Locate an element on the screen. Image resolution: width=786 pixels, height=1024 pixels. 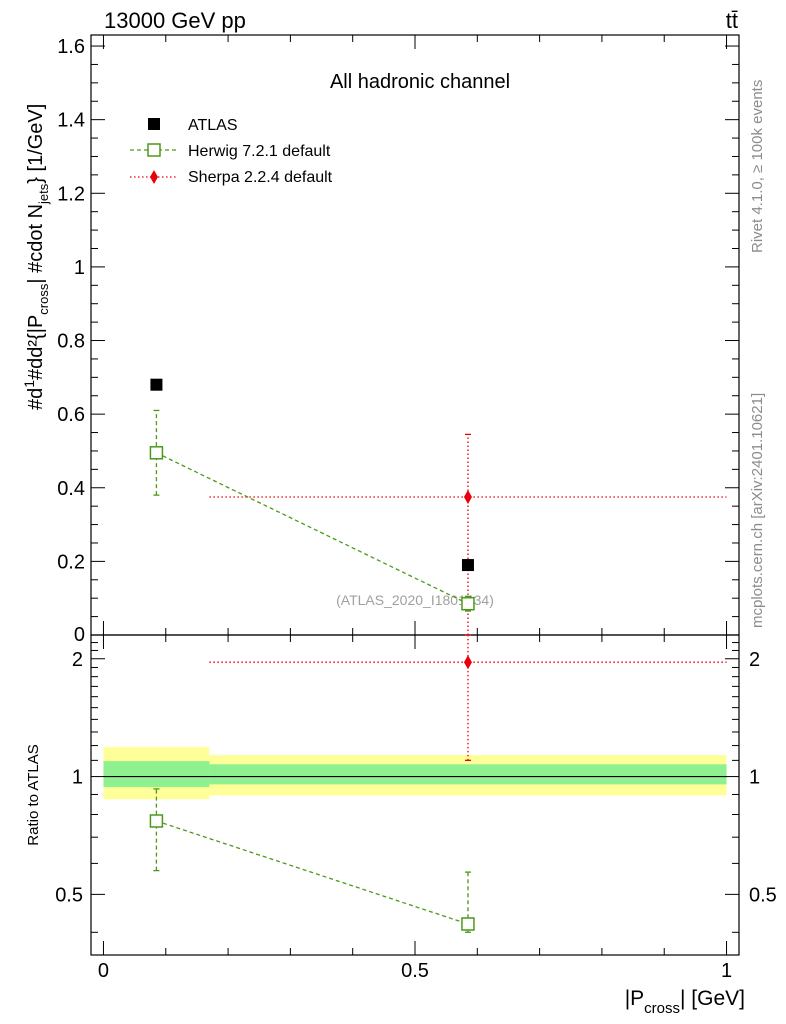
main-y-tick-label: 1.2 is located at coordinates (71, 194).